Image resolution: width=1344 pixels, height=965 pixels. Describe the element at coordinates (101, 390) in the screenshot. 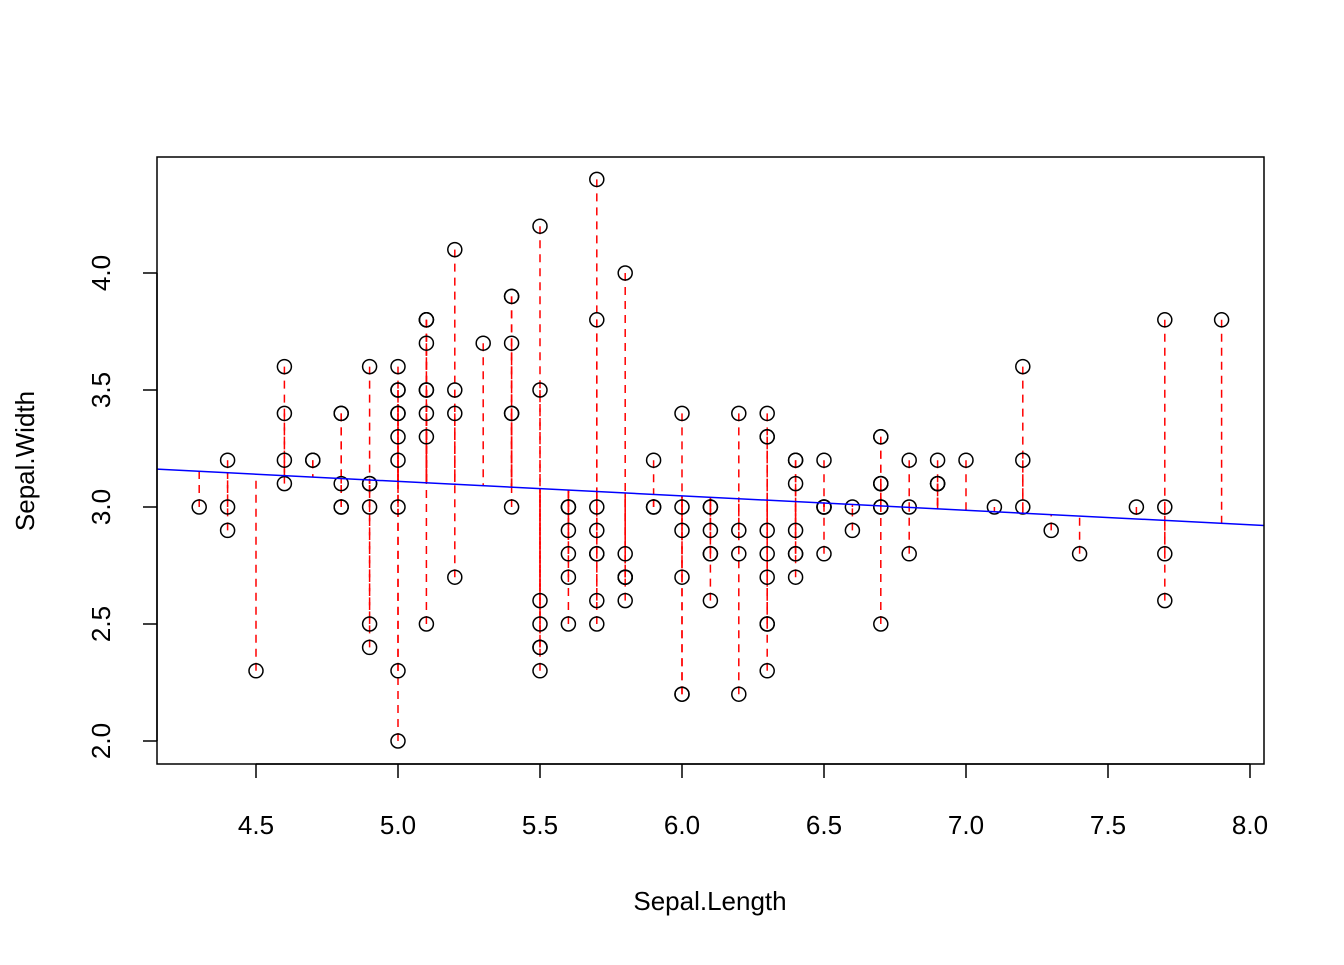

I see `y-tick-label: 3.5` at that location.